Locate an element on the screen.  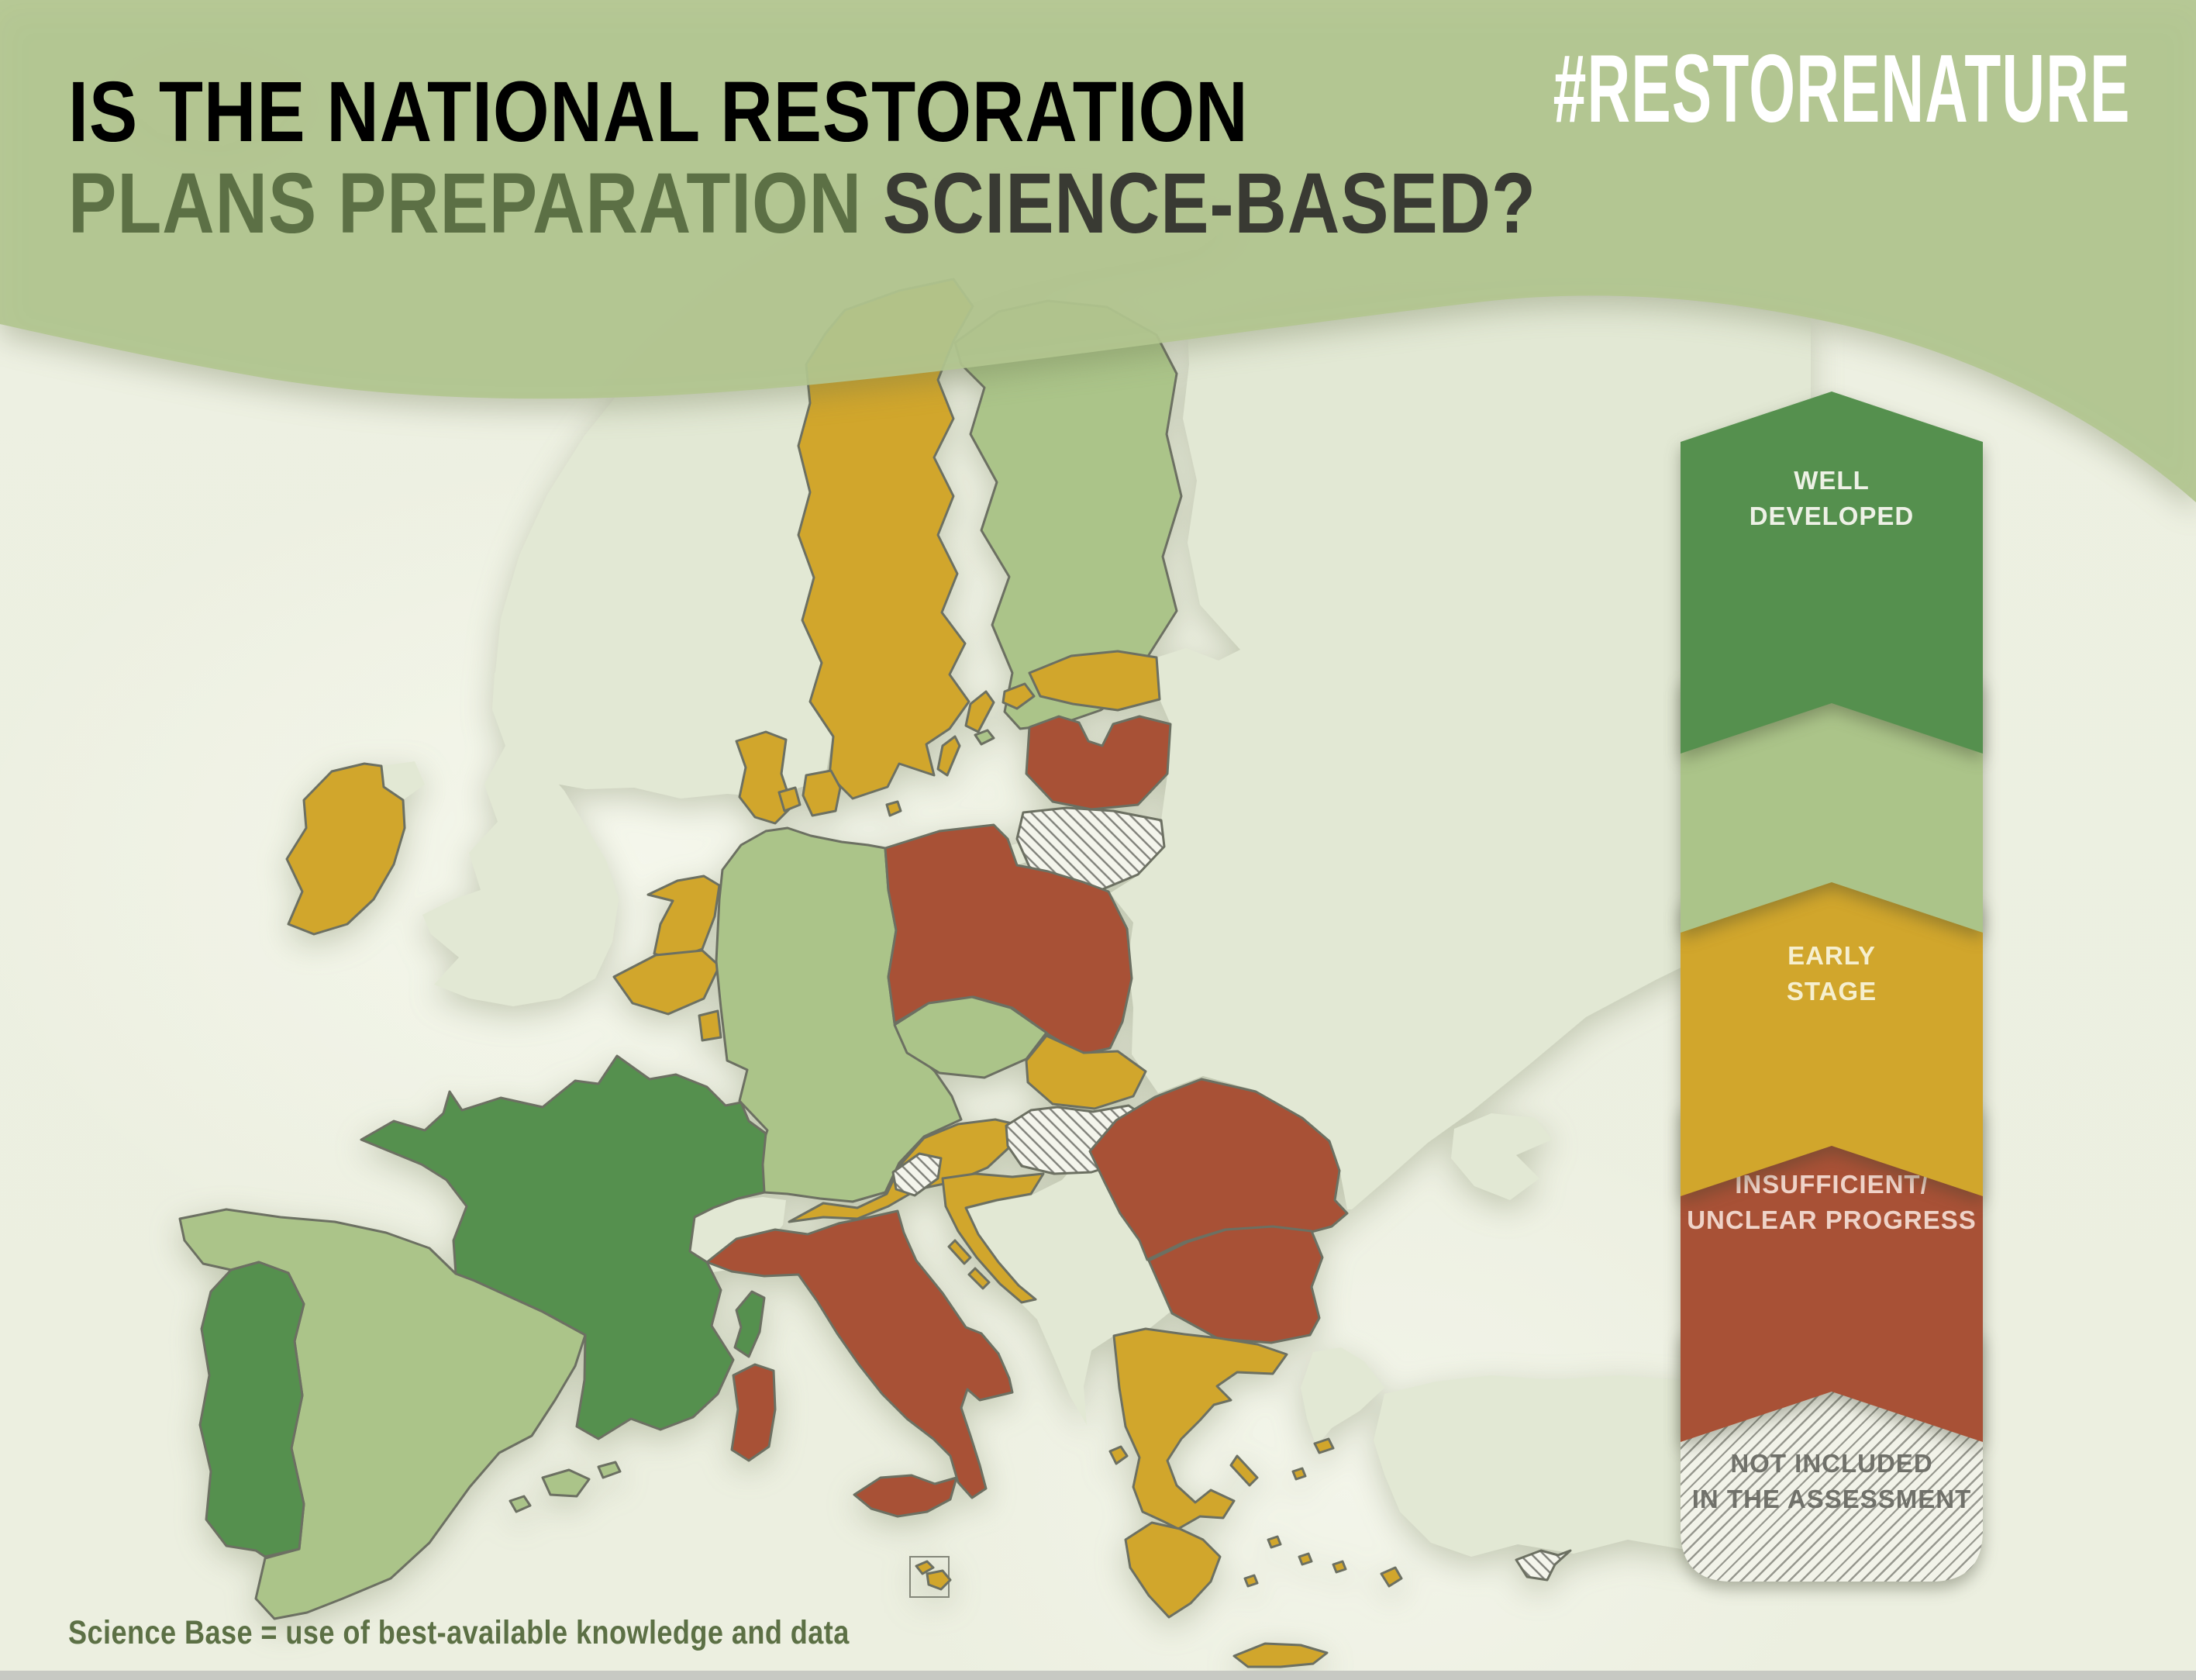
island-crete is located at coordinates (1280, 1655).